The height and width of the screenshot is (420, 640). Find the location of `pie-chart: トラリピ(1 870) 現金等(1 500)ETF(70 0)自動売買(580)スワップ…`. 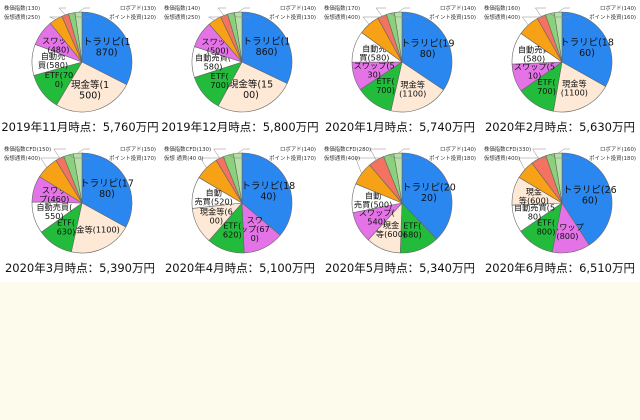

pie-chart: トラリピ(1 870) 現金等(1 500)ETF(70 0)自動売買(580)スワップ… is located at coordinates (80, 58).